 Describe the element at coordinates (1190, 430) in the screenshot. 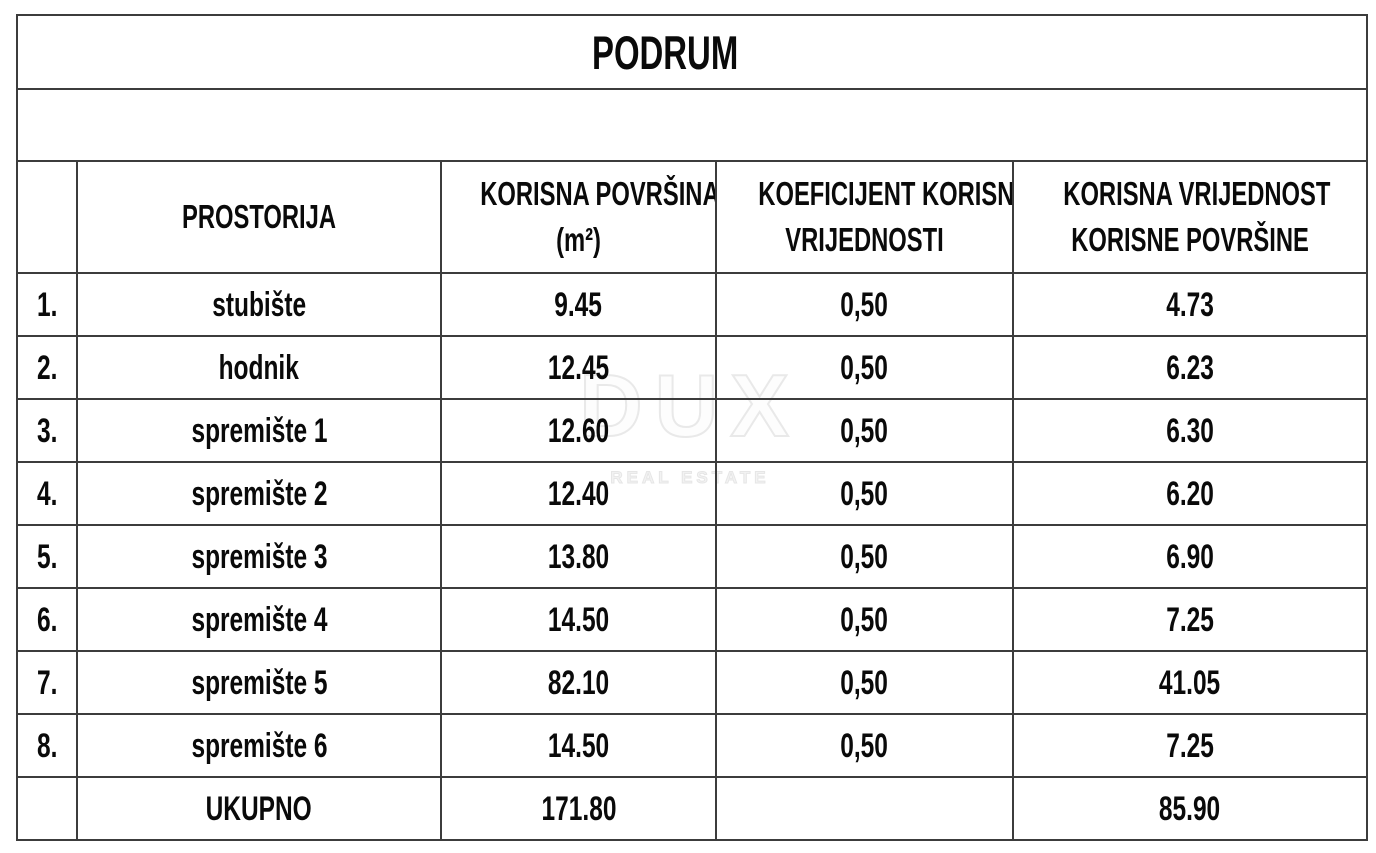

I see `useful-value: 6.30` at that location.